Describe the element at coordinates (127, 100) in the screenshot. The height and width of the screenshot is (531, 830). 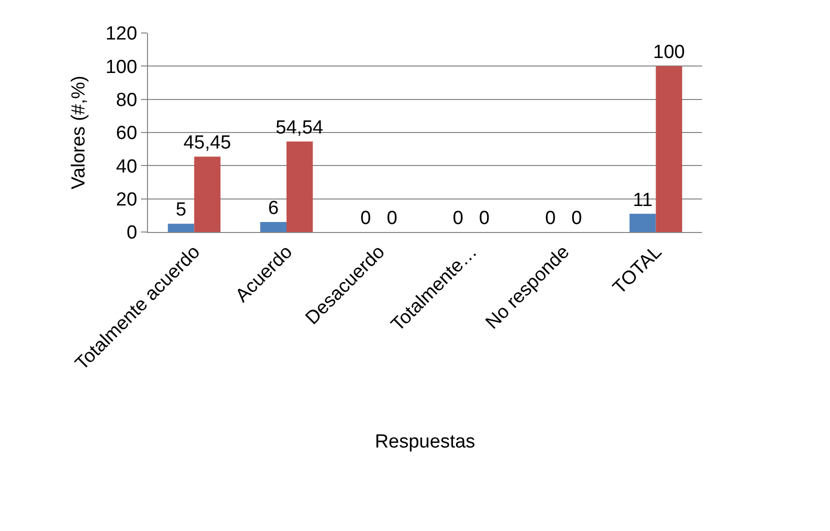
I see `y-tick-label: 80` at that location.